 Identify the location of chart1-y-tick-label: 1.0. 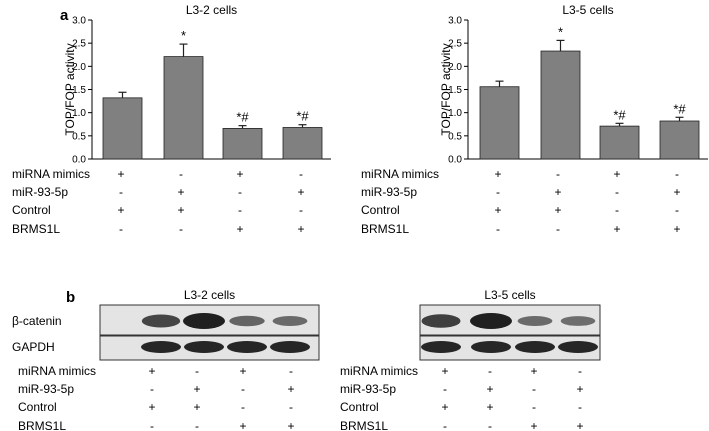
(79, 113).